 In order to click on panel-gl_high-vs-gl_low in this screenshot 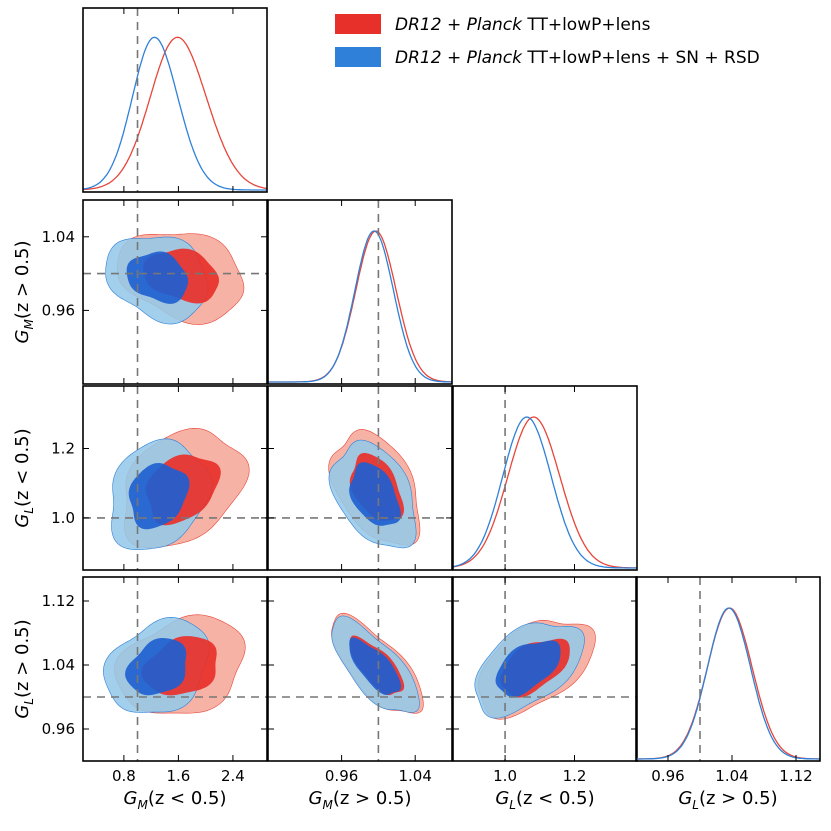, I will do `click(545, 669)`.